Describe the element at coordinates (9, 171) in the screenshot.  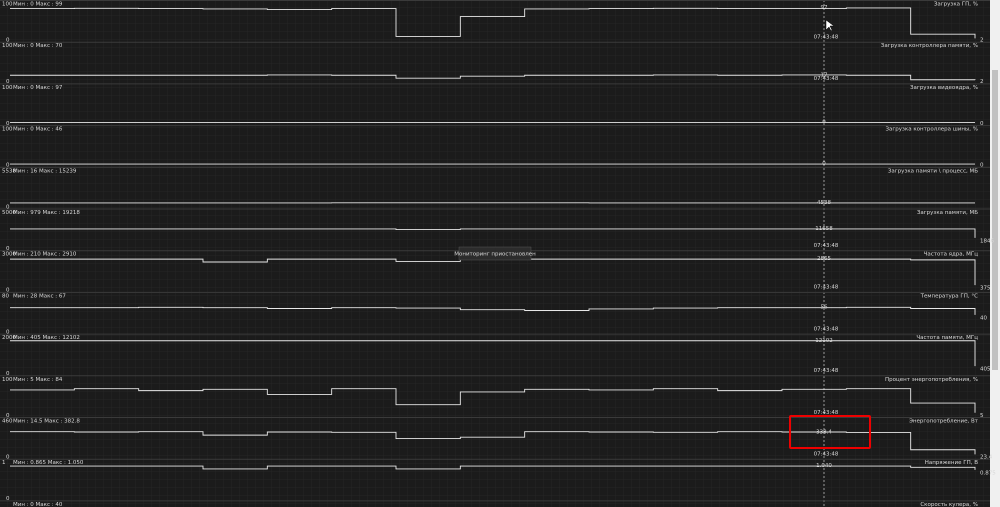
I see `y-tick-label: 5538` at that location.